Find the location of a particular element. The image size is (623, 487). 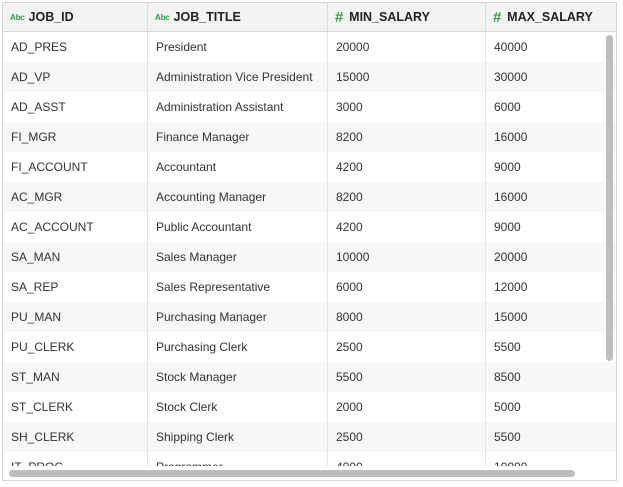

cell-job-title: Administration Vice President is located at coordinates (238, 77).